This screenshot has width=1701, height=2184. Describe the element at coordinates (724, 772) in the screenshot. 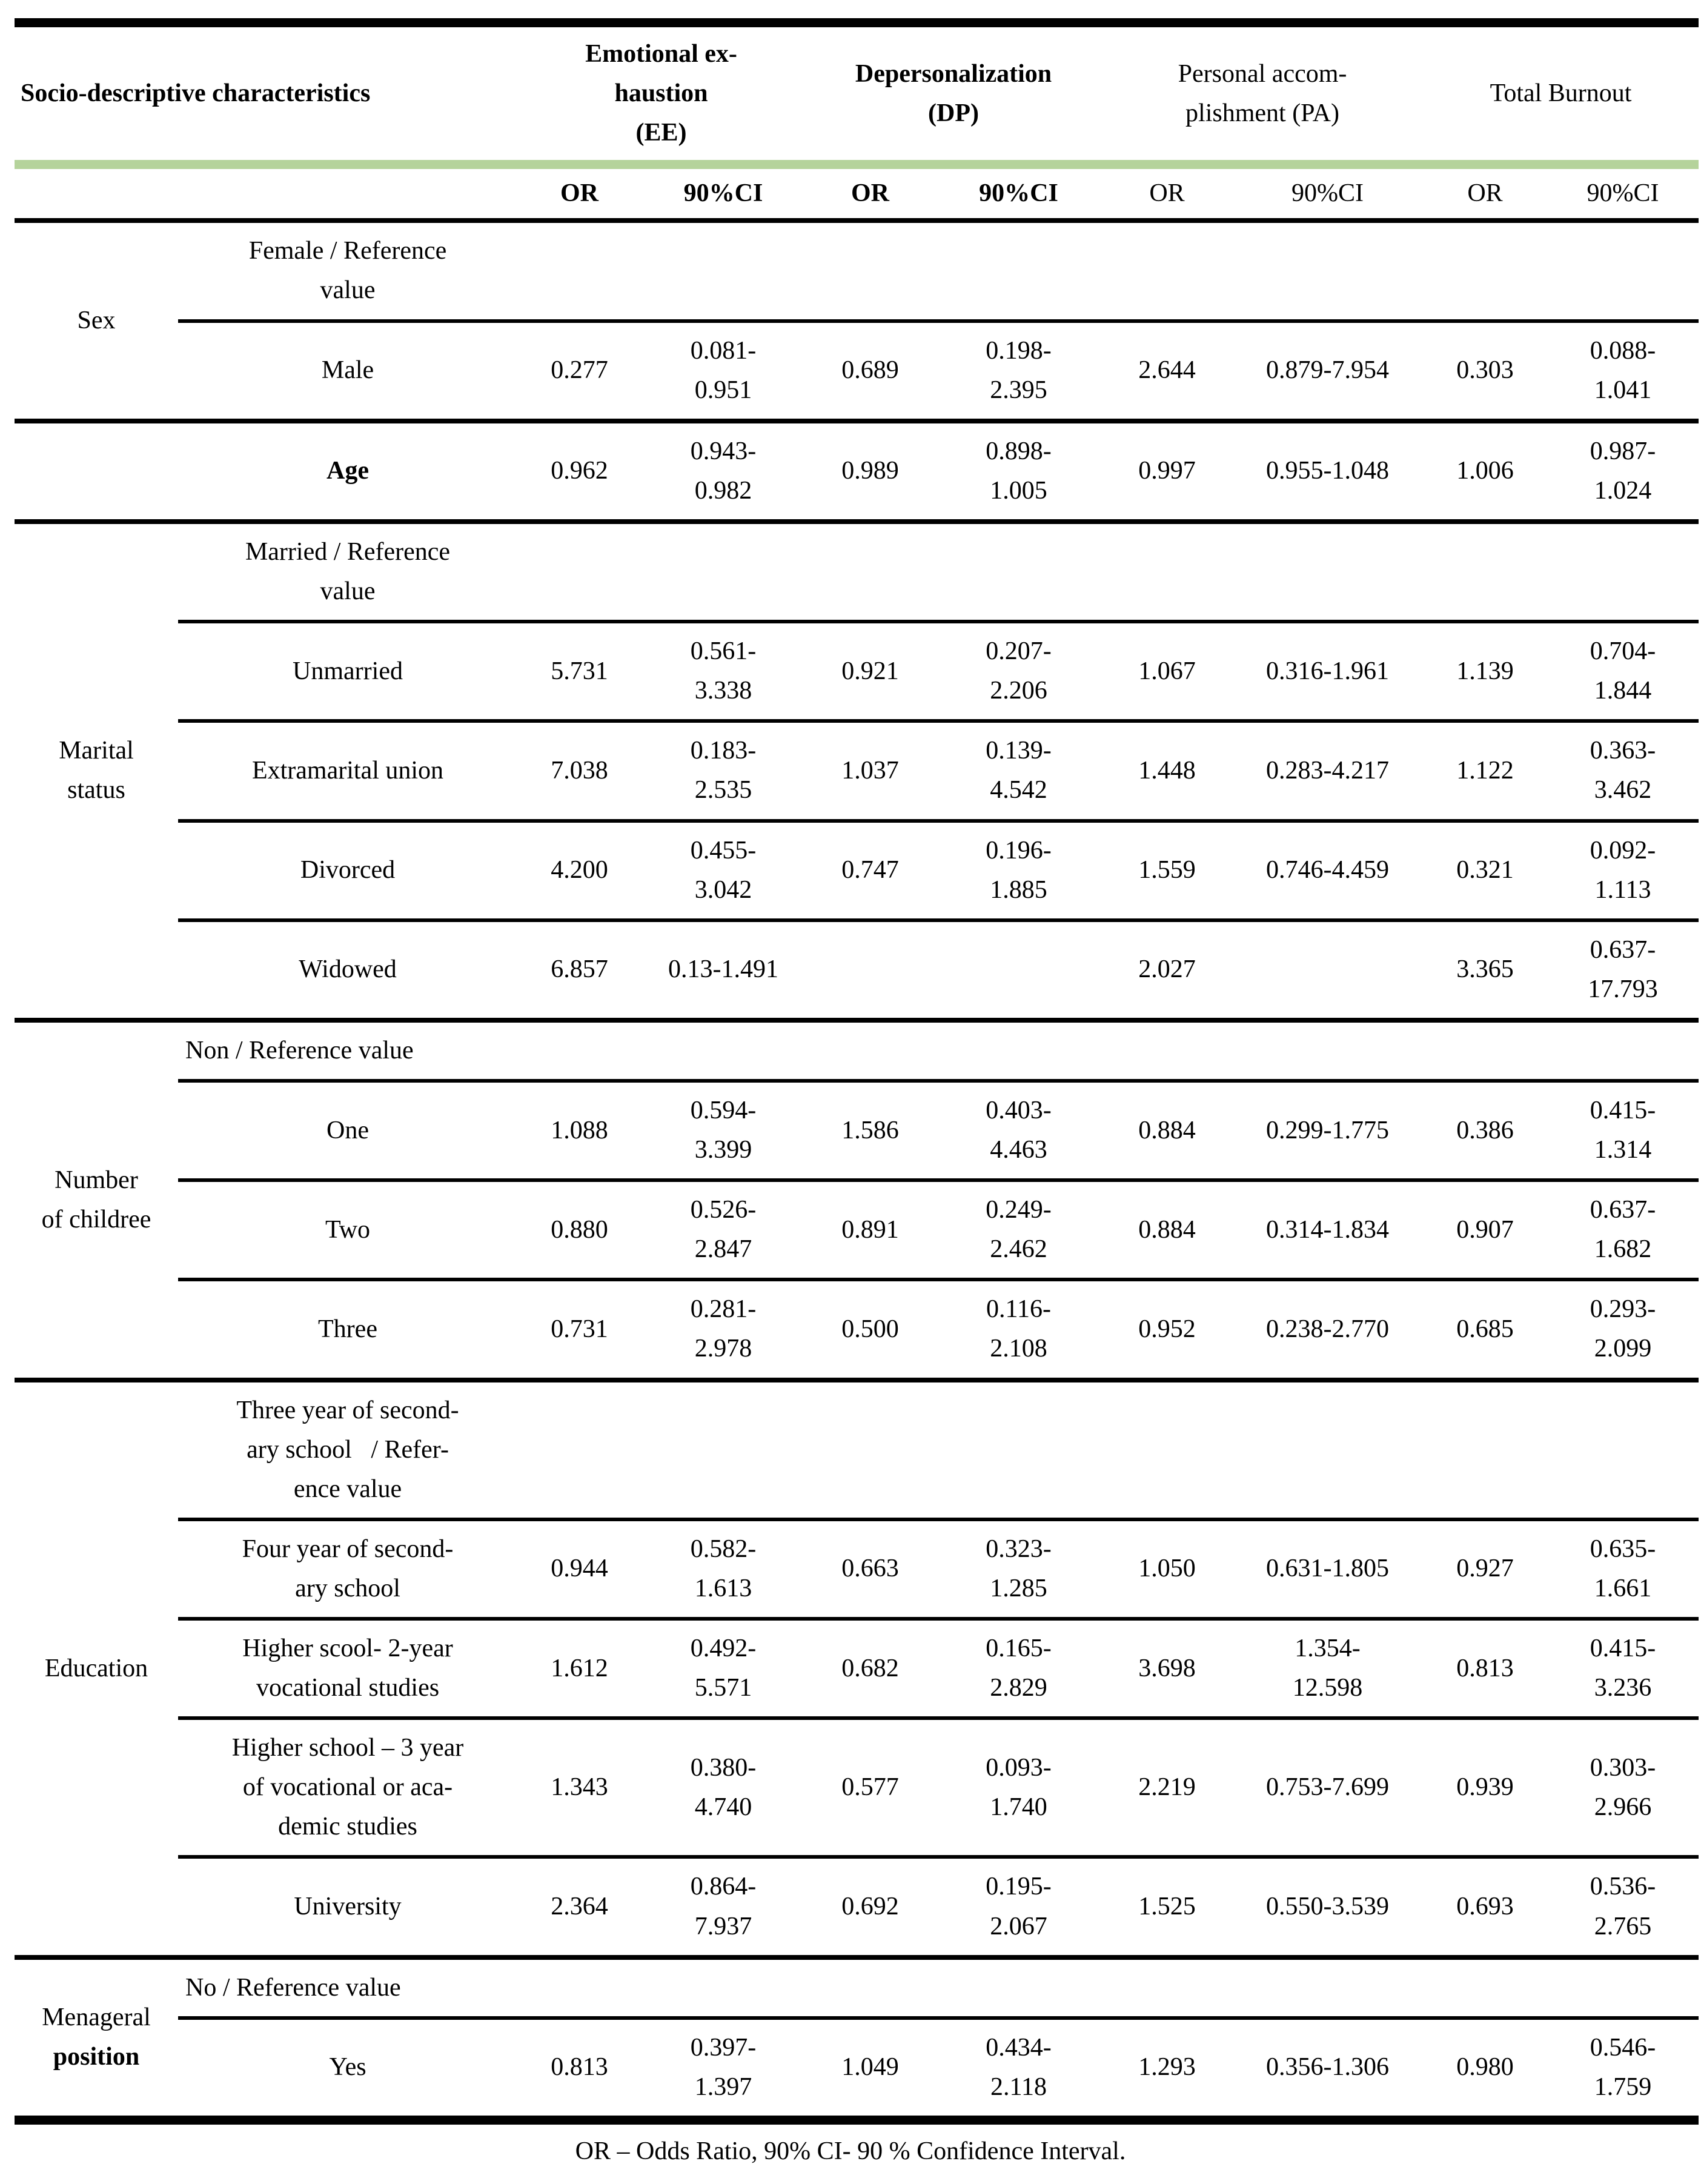

I see `ci-value-cell: 0.183- 2.535` at that location.